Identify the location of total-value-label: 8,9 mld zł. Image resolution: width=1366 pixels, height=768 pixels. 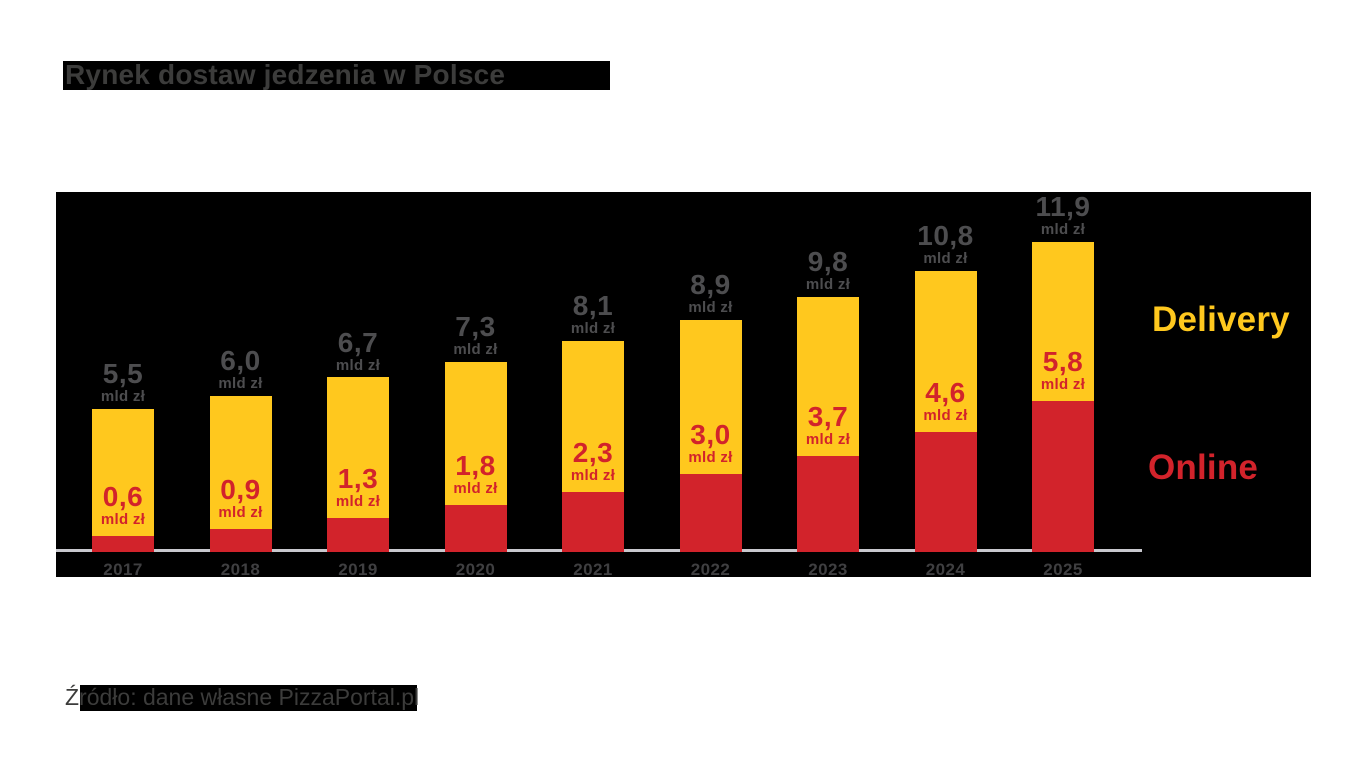
(711, 293).